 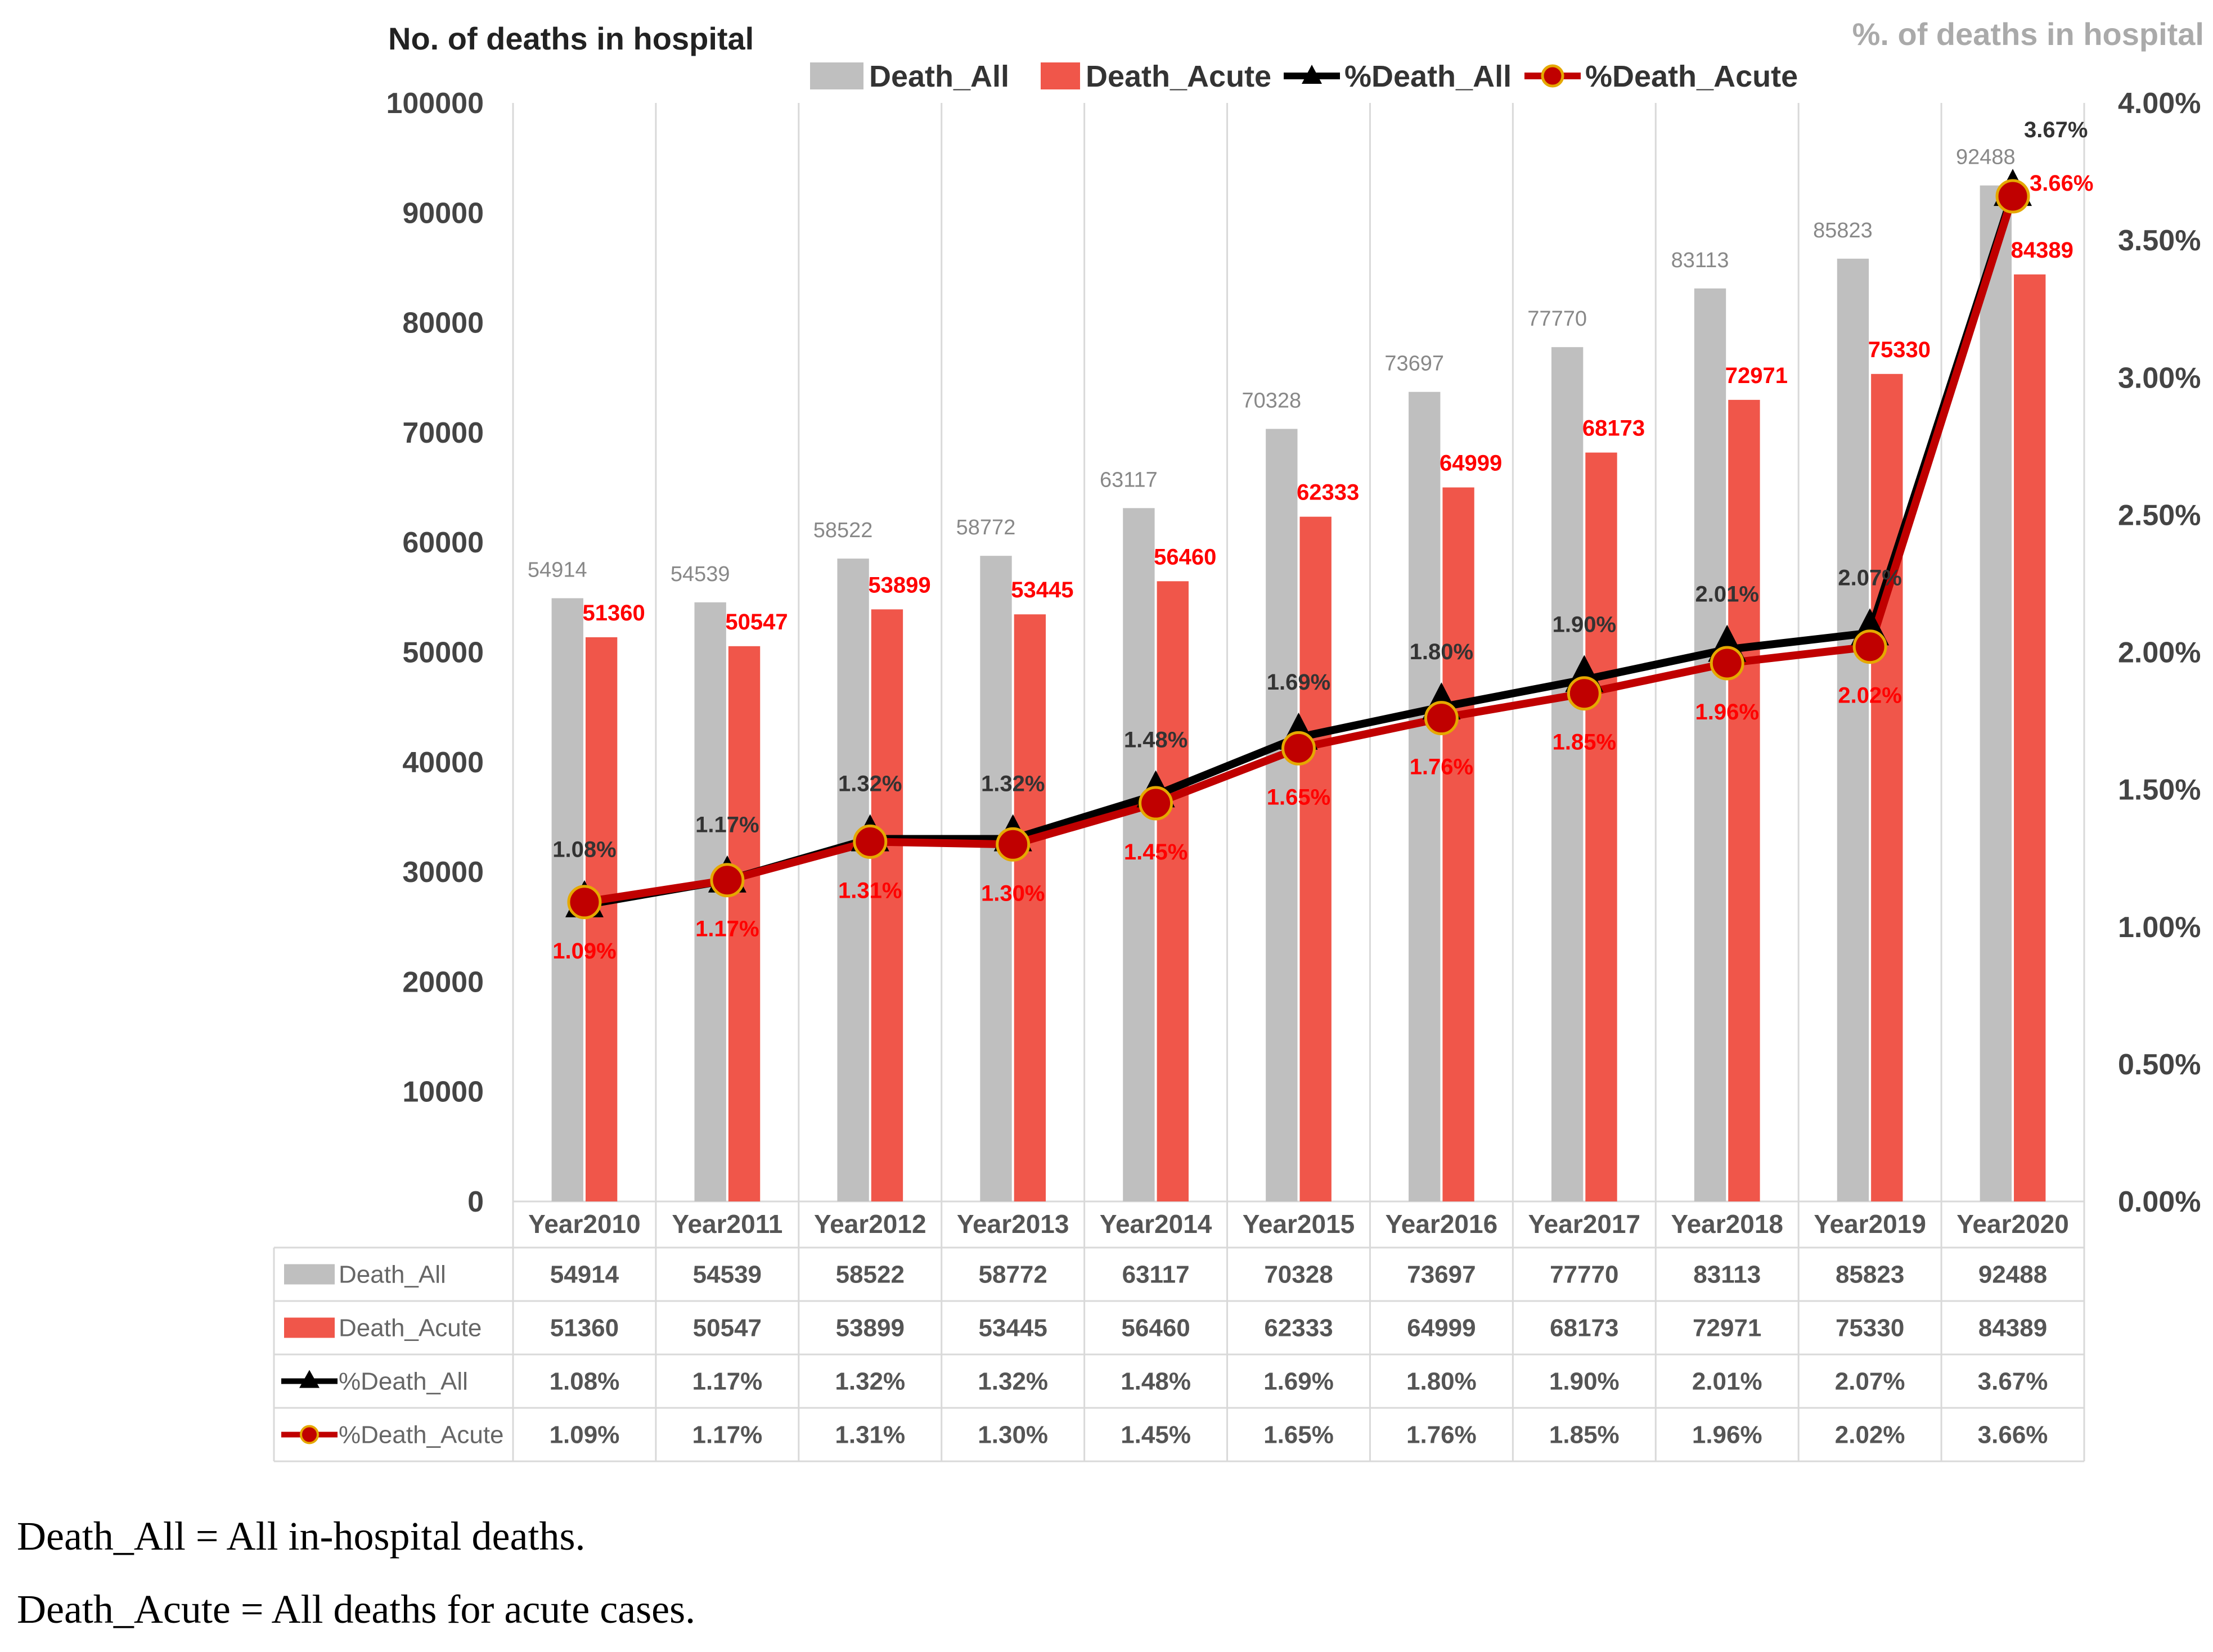 What do you see at coordinates (727, 929) in the screenshot?
I see `data-label-pct-death-acute: 1.17%` at bounding box center [727, 929].